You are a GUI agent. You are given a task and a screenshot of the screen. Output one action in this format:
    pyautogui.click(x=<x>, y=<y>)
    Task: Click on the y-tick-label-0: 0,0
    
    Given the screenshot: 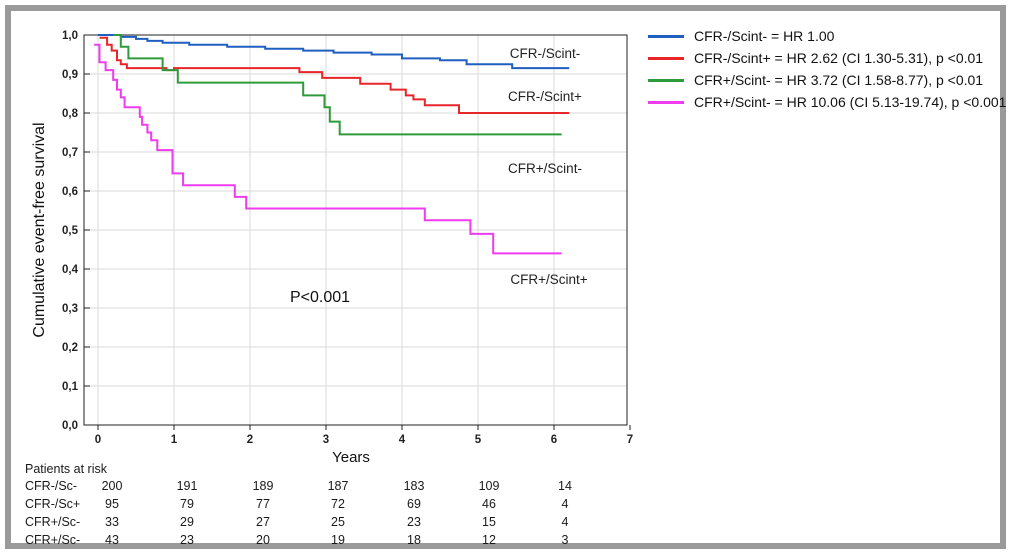 What is the action you would take?
    pyautogui.click(x=70, y=426)
    